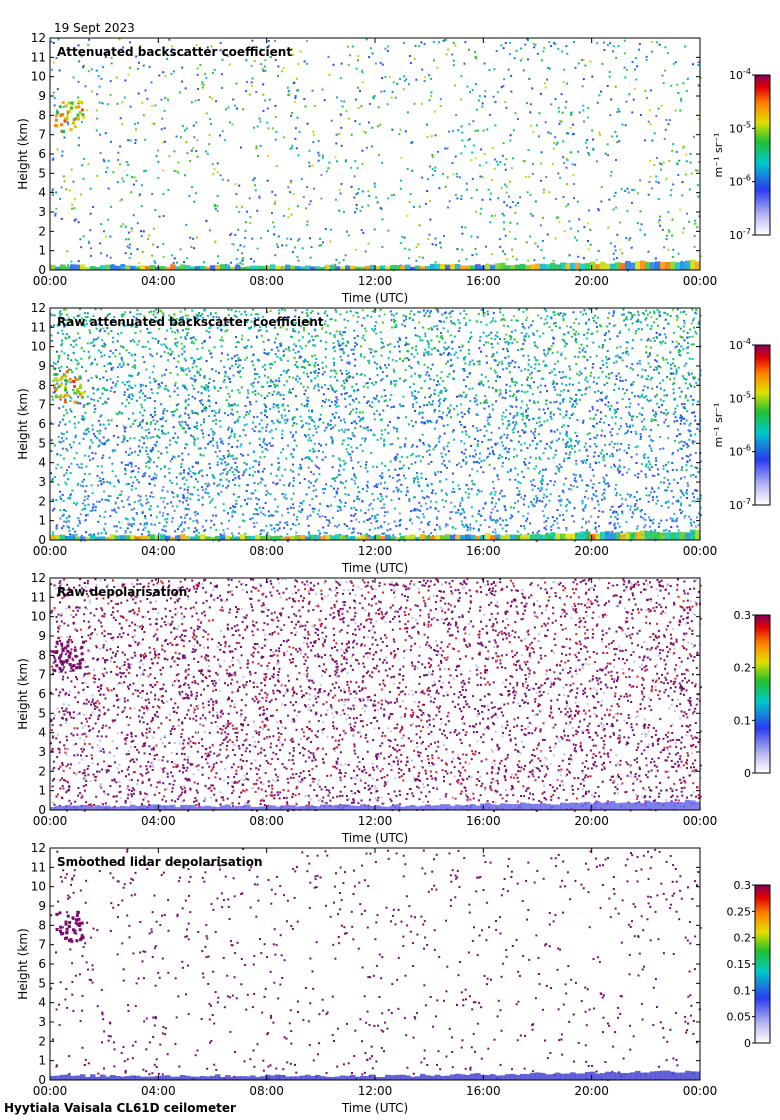 The width and height of the screenshot is (780, 1120). I want to click on boundary-layer-cell, so click(233, 268).